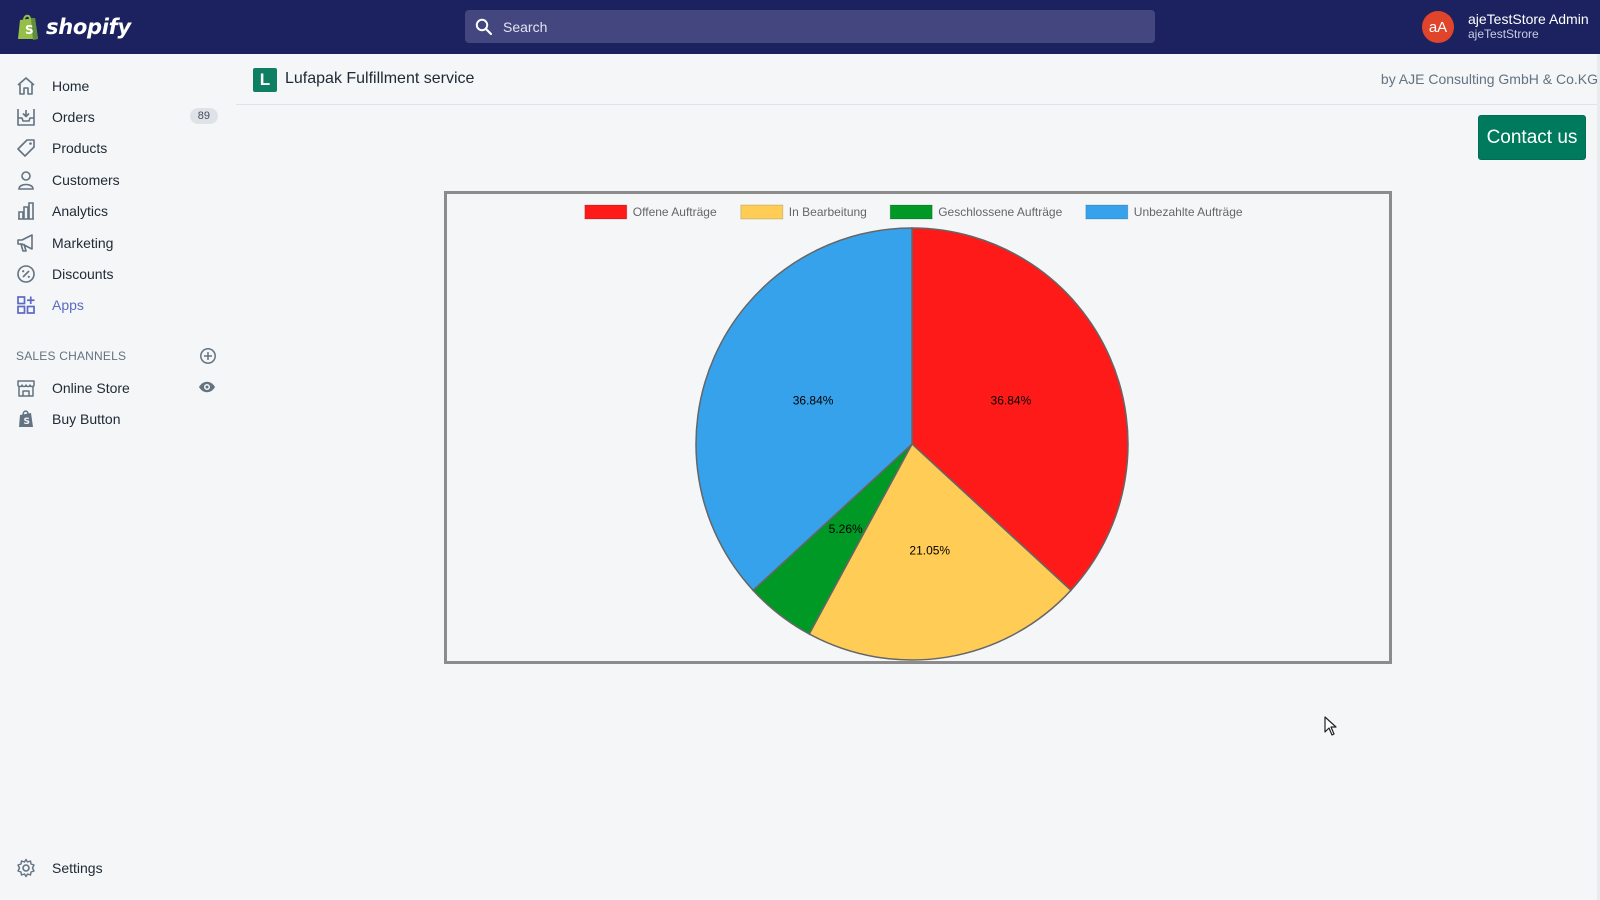  I want to click on app-developer: by AJE Consulting GmbH & Co.KG, so click(1489, 79).